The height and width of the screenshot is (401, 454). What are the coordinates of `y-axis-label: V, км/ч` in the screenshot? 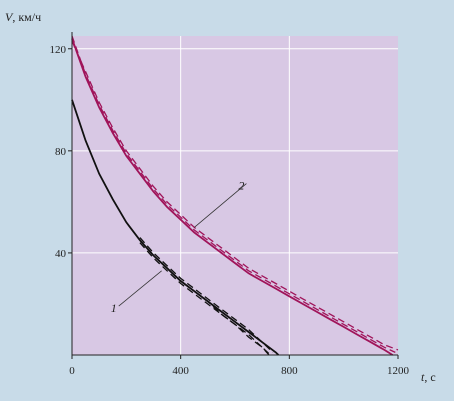 It's located at (23, 17).